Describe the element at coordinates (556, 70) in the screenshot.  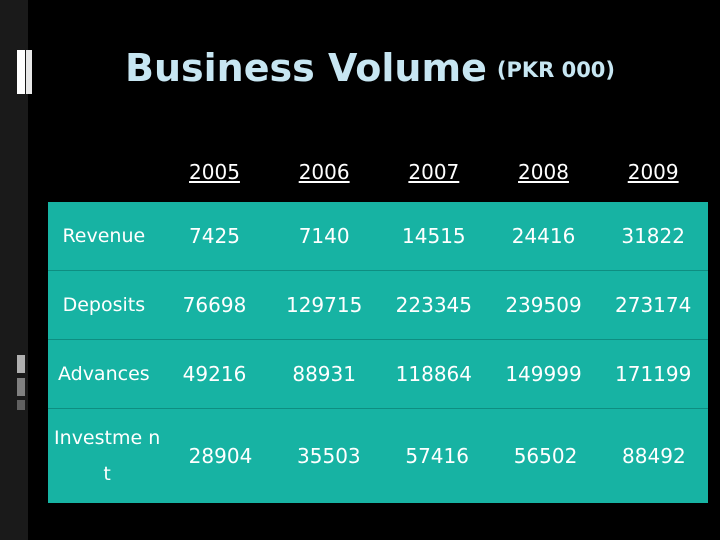
I see `title-unit: (PKR 000)` at that location.